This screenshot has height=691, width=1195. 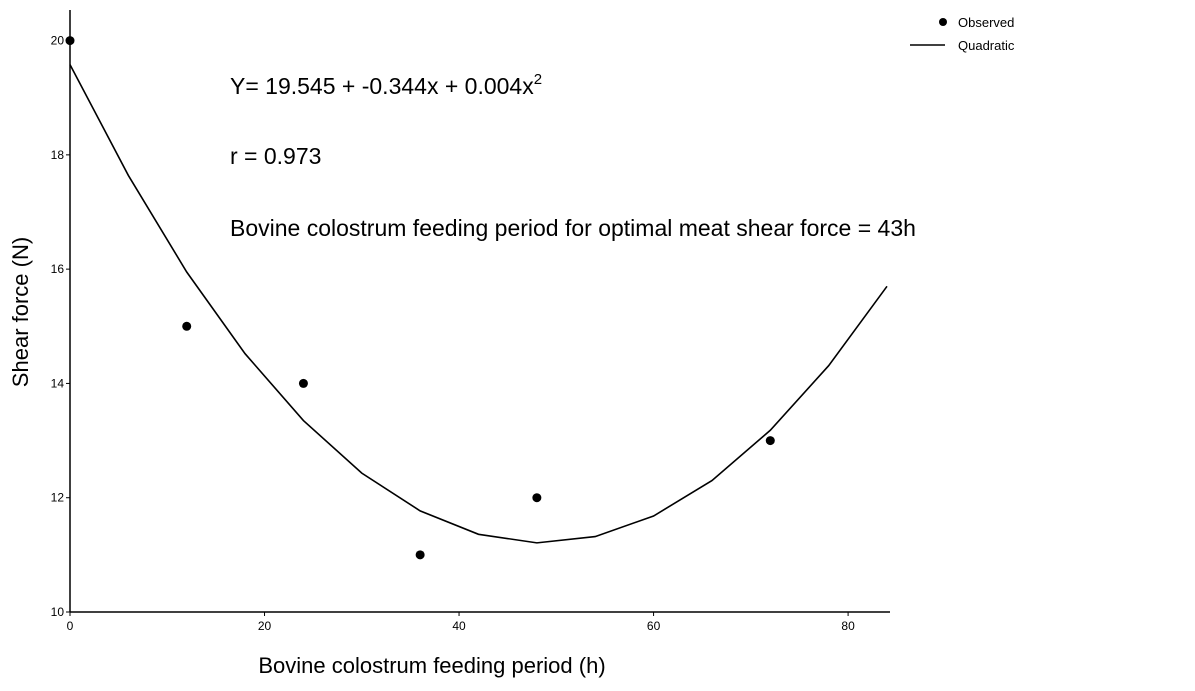 What do you see at coordinates (986, 22) in the screenshot?
I see `legend-label: Observed` at bounding box center [986, 22].